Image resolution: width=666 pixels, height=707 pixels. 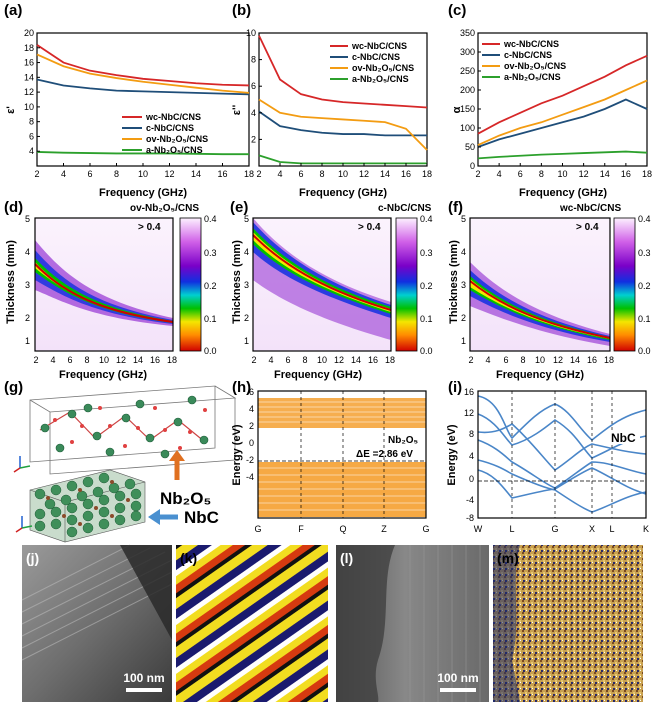 I want to click on cbar-e-1: 0.1, so click(x=426, y=319).